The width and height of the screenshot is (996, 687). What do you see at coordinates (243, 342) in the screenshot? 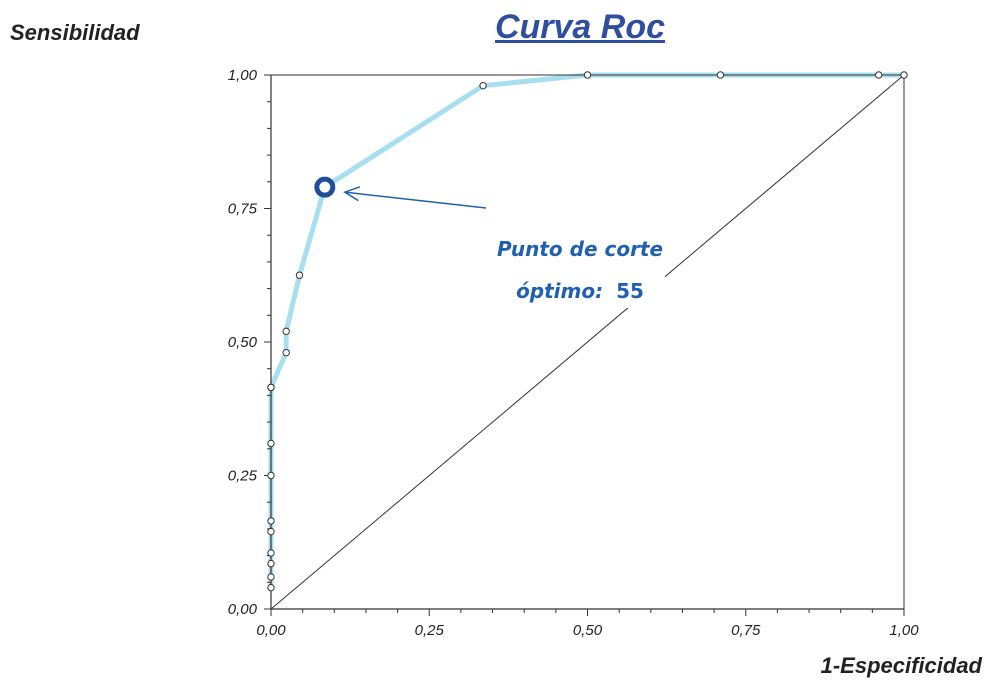
I see `y-tick-label: 0,50` at bounding box center [243, 342].